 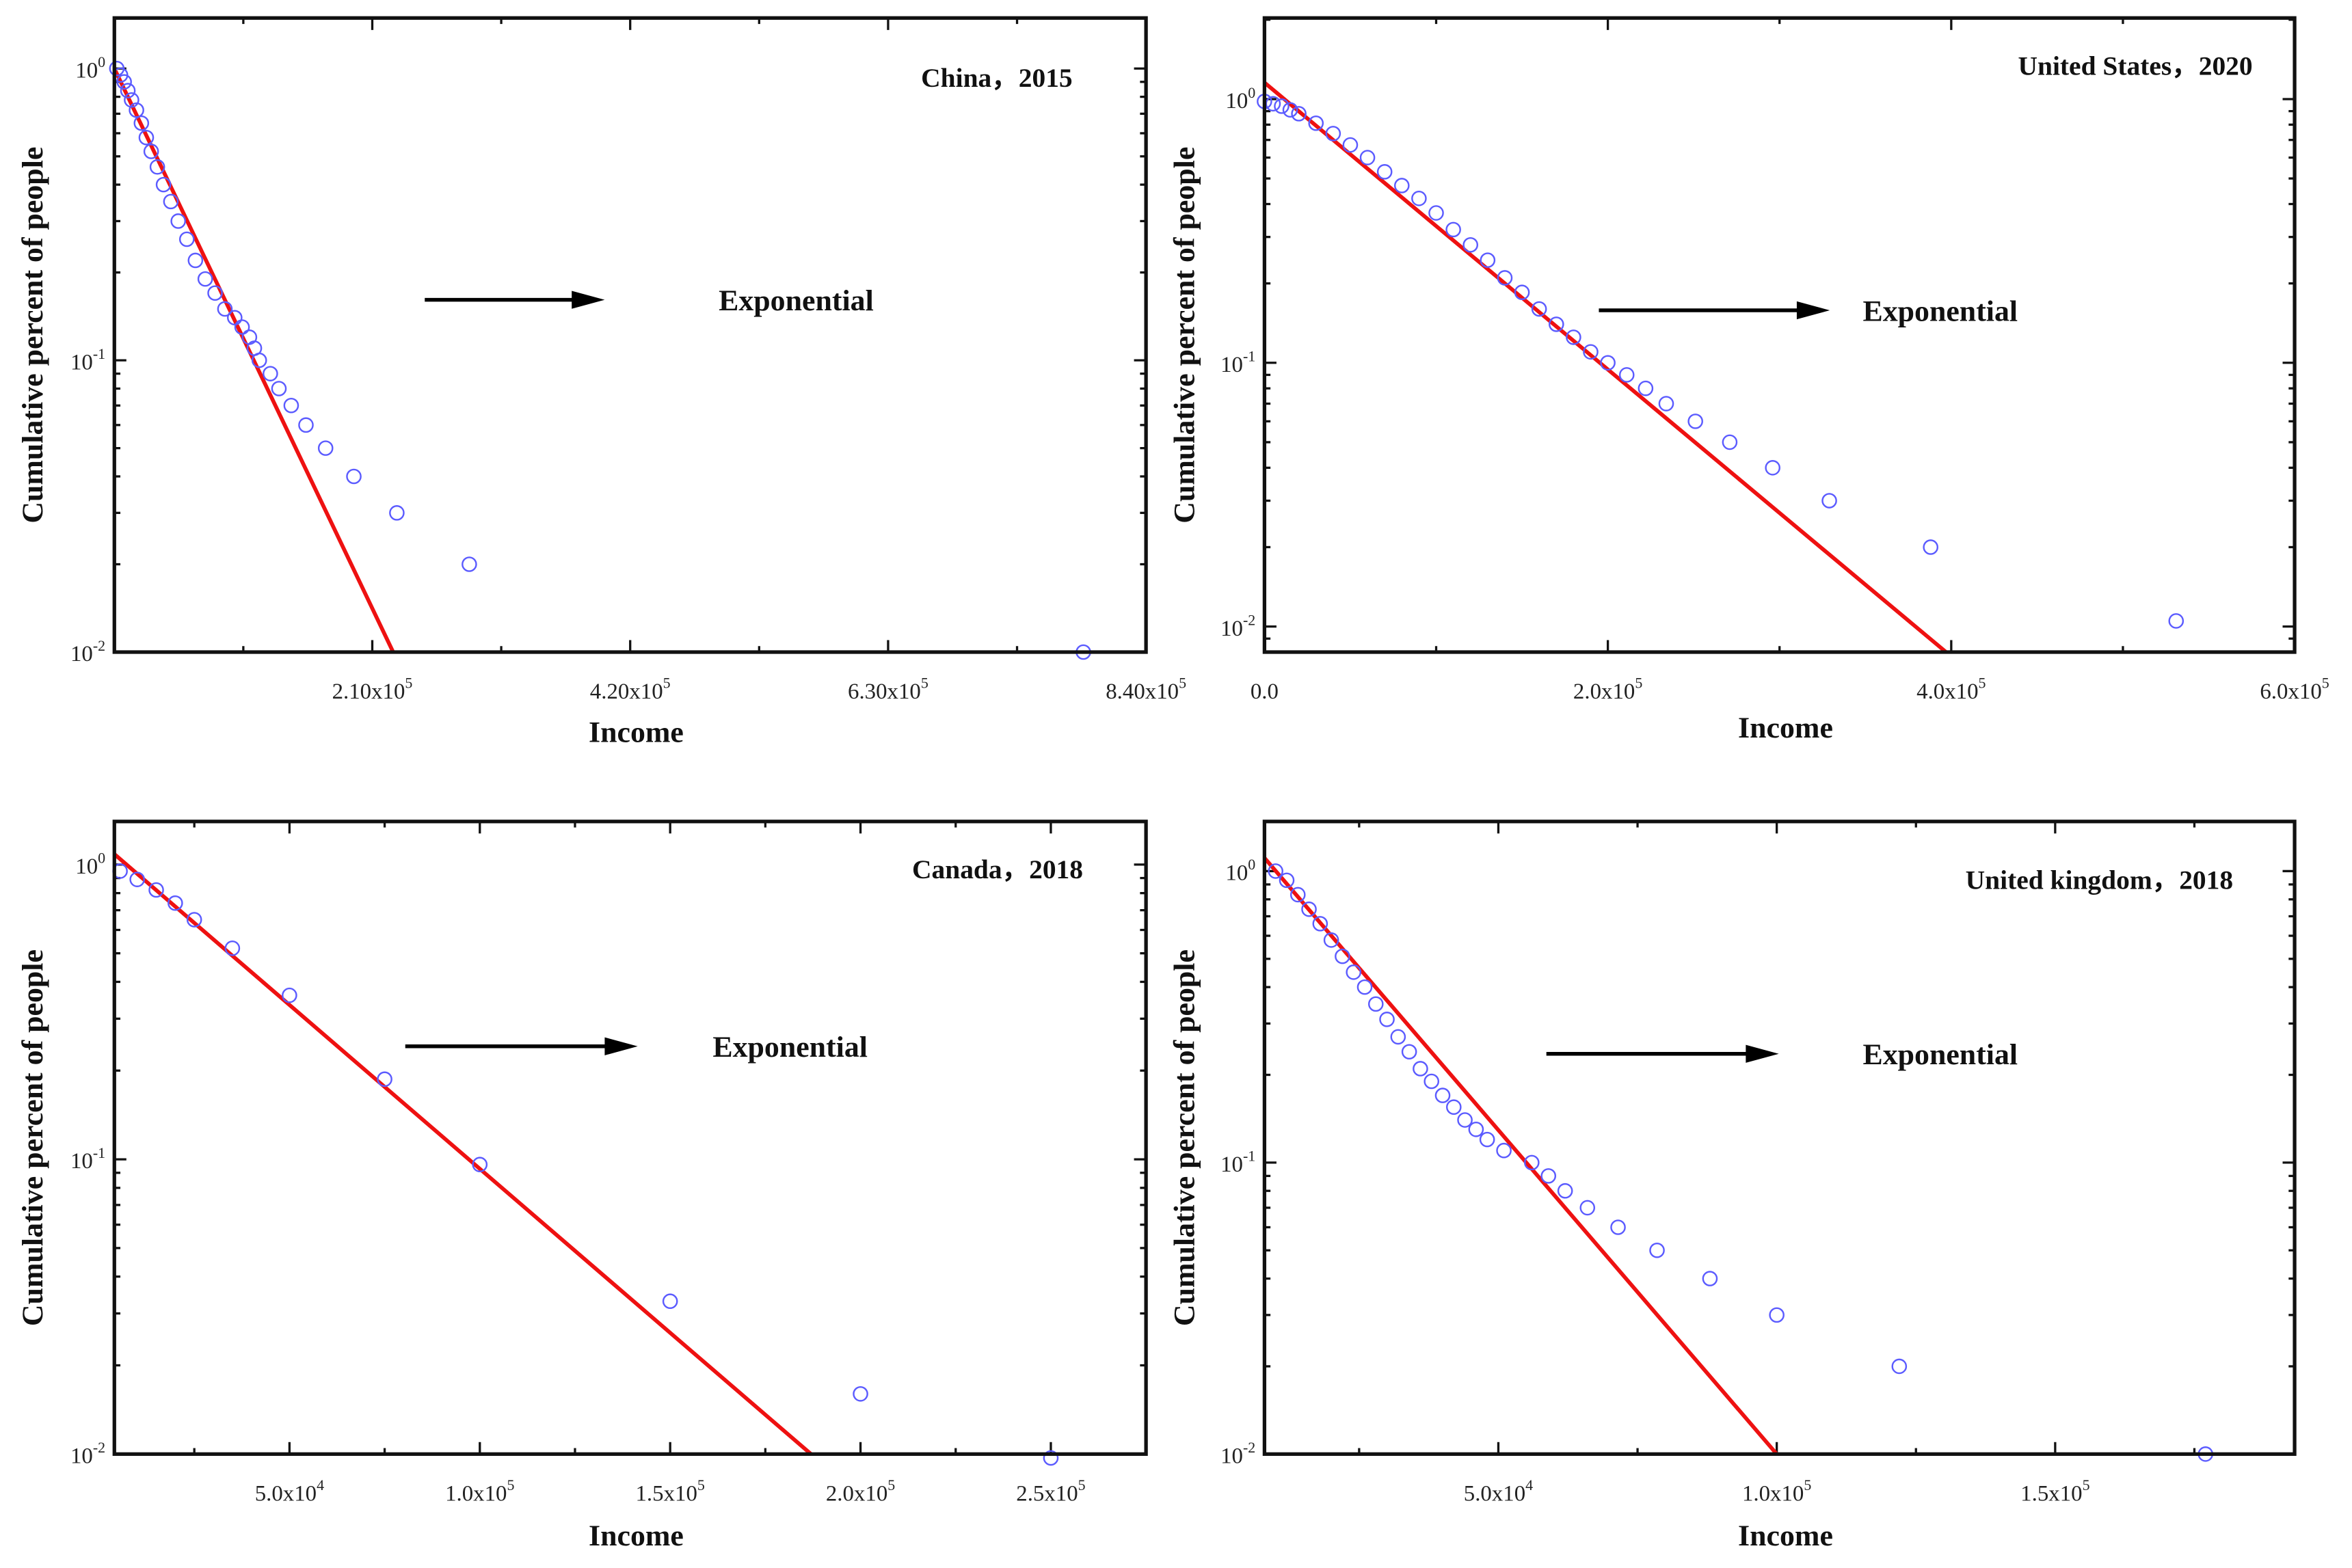 What do you see at coordinates (2051, 1494) in the screenshot?
I see `tick-label-base: 1.5x10` at bounding box center [2051, 1494].